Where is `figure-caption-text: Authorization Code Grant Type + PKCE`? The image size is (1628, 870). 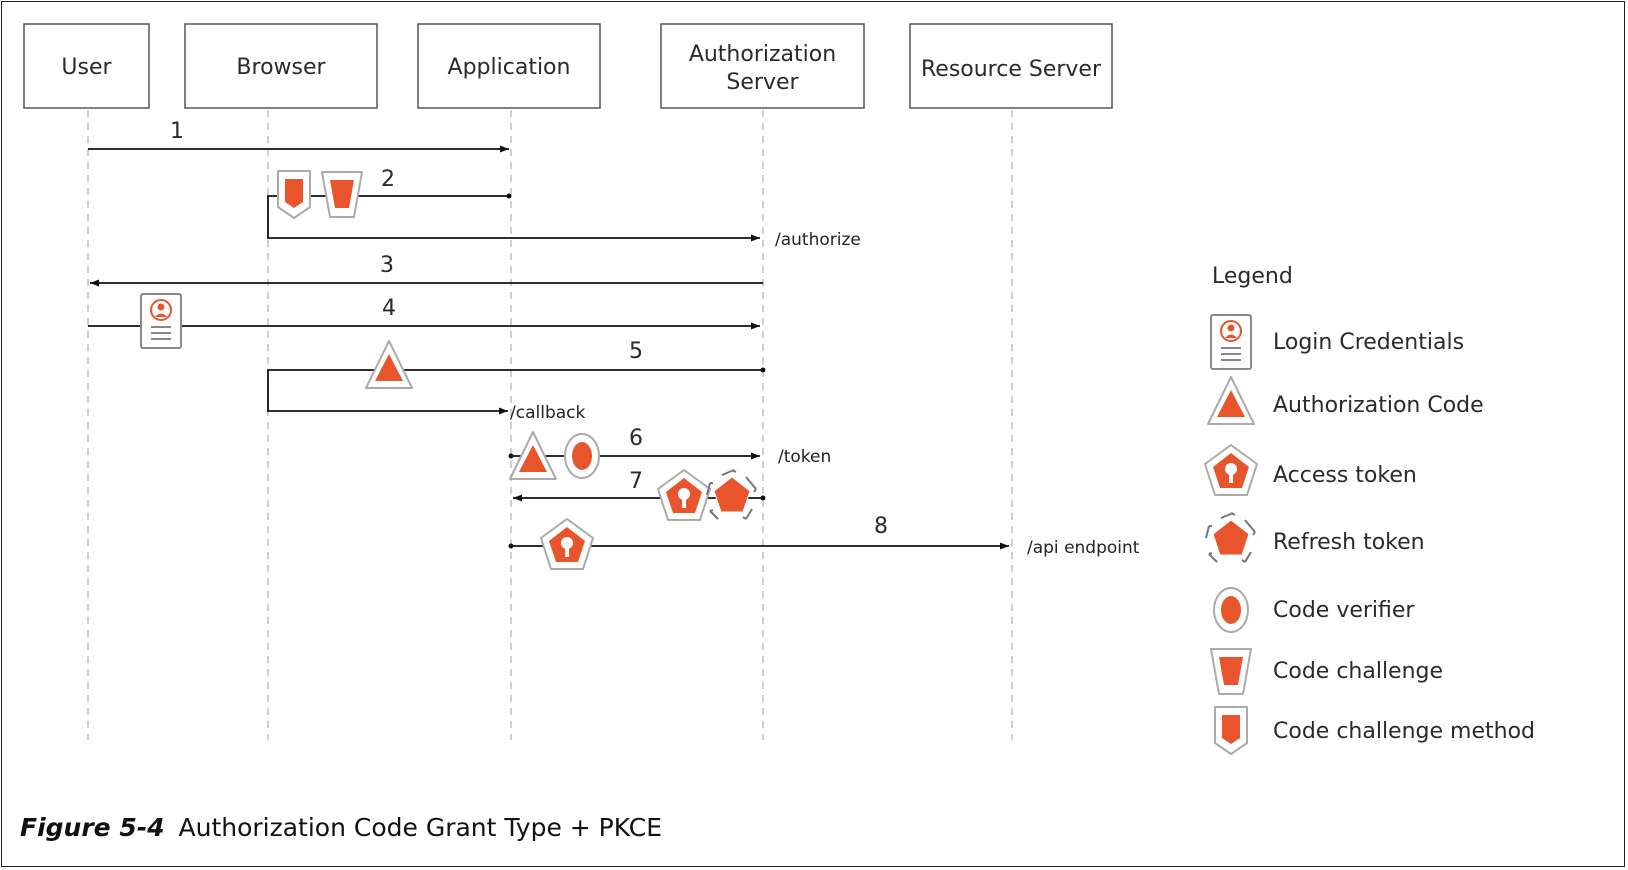 figure-caption-text: Authorization Code Grant Type + PKCE is located at coordinates (420, 827).